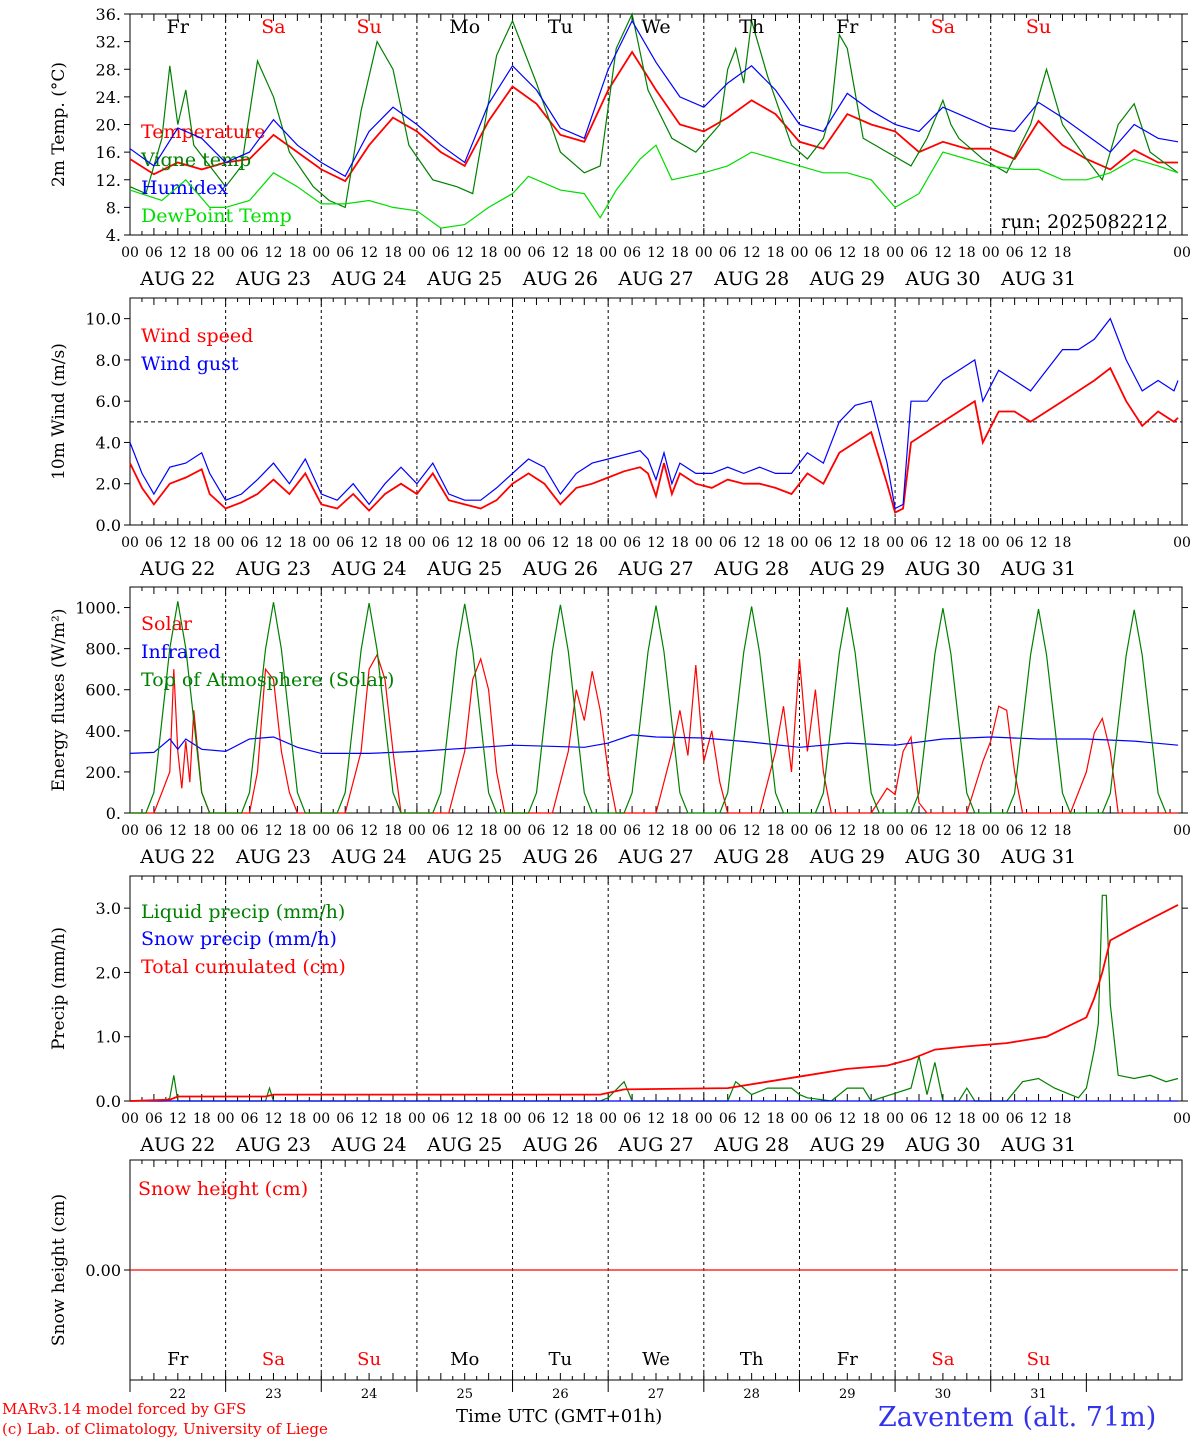 The height and width of the screenshot is (1440, 1194). What do you see at coordinates (108, 525) in the screenshot?
I see `panel-1-y-tick-label: 0.0` at bounding box center [108, 525].